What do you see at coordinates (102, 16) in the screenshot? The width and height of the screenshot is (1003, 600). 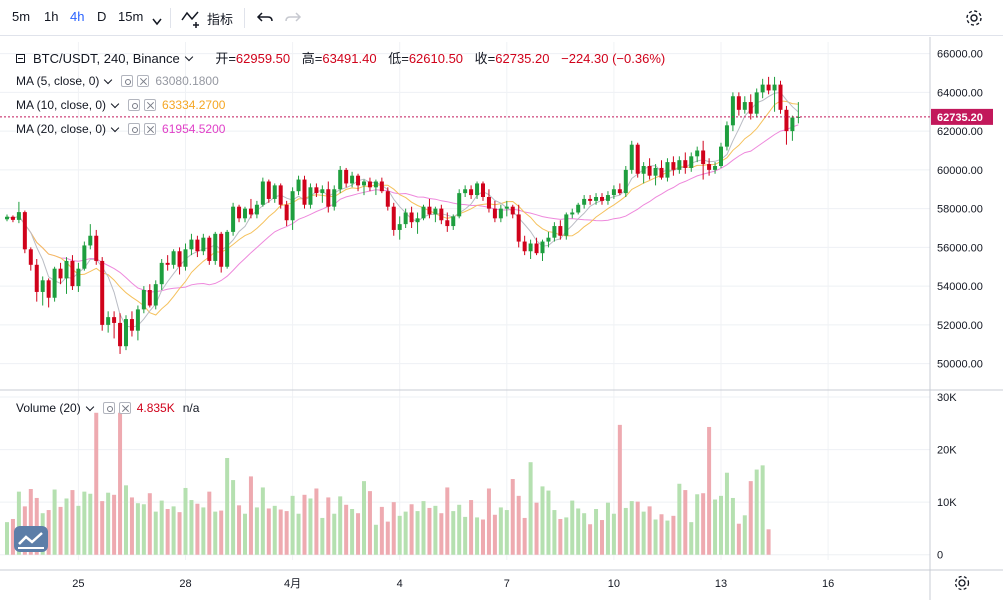 I see `interval-d: D` at bounding box center [102, 16].